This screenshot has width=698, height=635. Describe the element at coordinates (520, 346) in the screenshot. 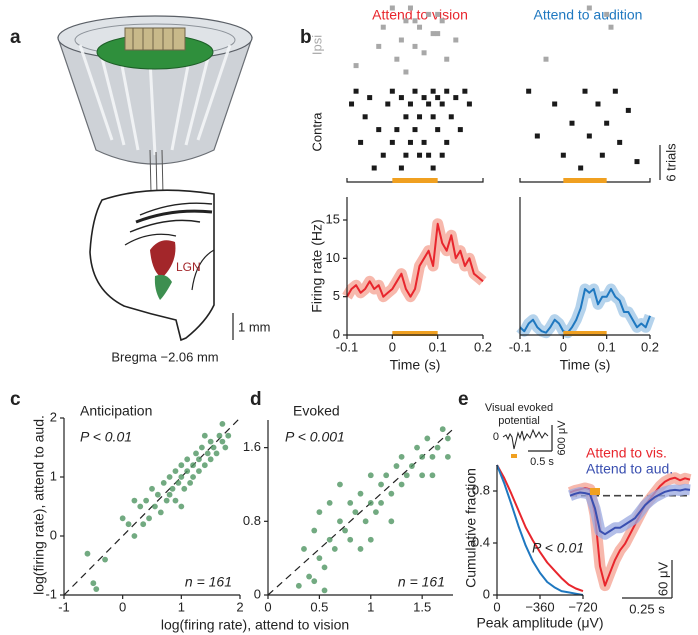

I see `x-tick-label: -0.1` at that location.